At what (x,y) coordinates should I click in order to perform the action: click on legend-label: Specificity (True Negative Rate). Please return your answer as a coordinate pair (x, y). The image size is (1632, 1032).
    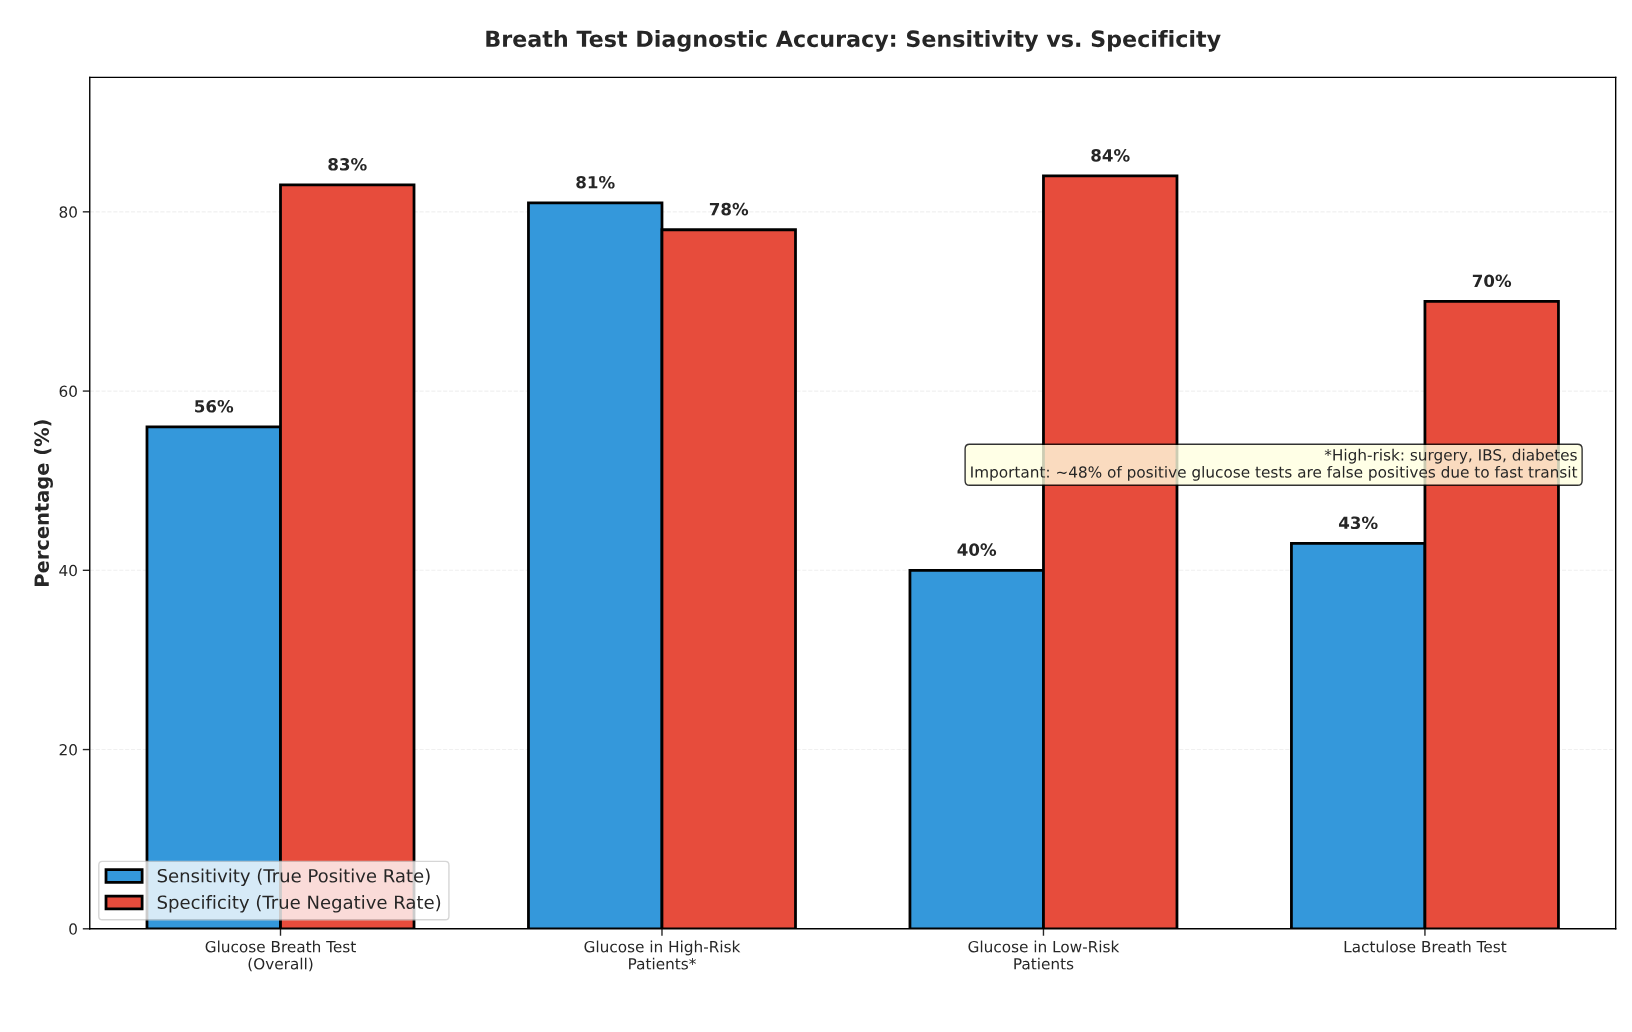
    Looking at the image, I should click on (299, 904).